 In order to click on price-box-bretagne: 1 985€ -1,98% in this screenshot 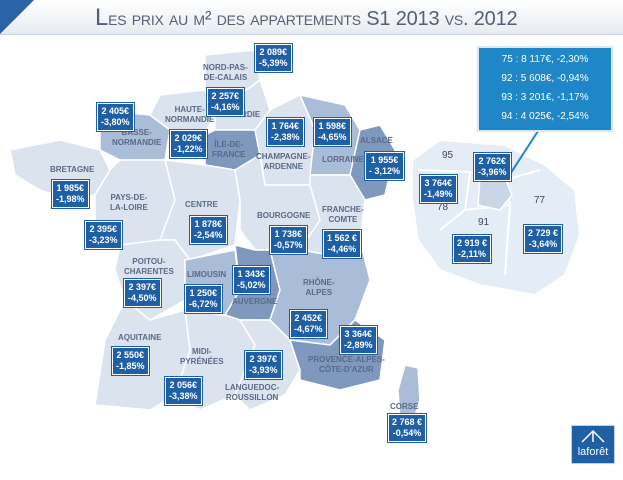, I will do `click(70, 194)`.